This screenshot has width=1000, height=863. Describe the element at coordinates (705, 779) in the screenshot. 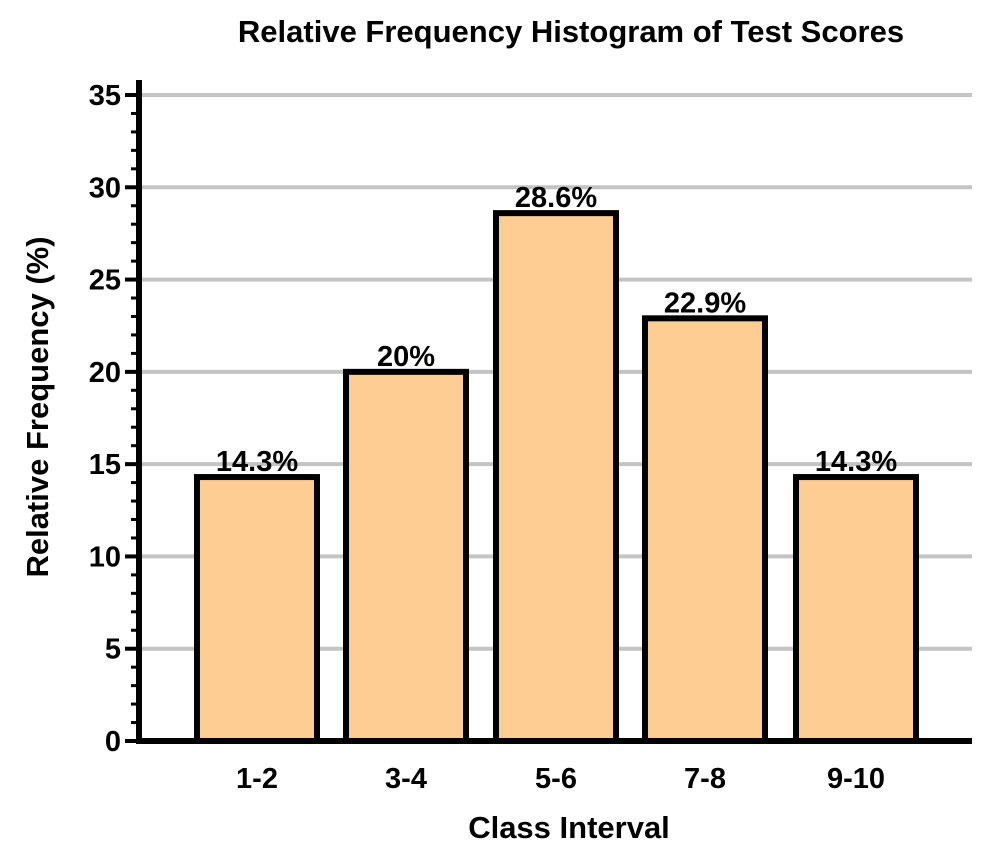

I see `x-tick-label-7-8: 7-8` at that location.